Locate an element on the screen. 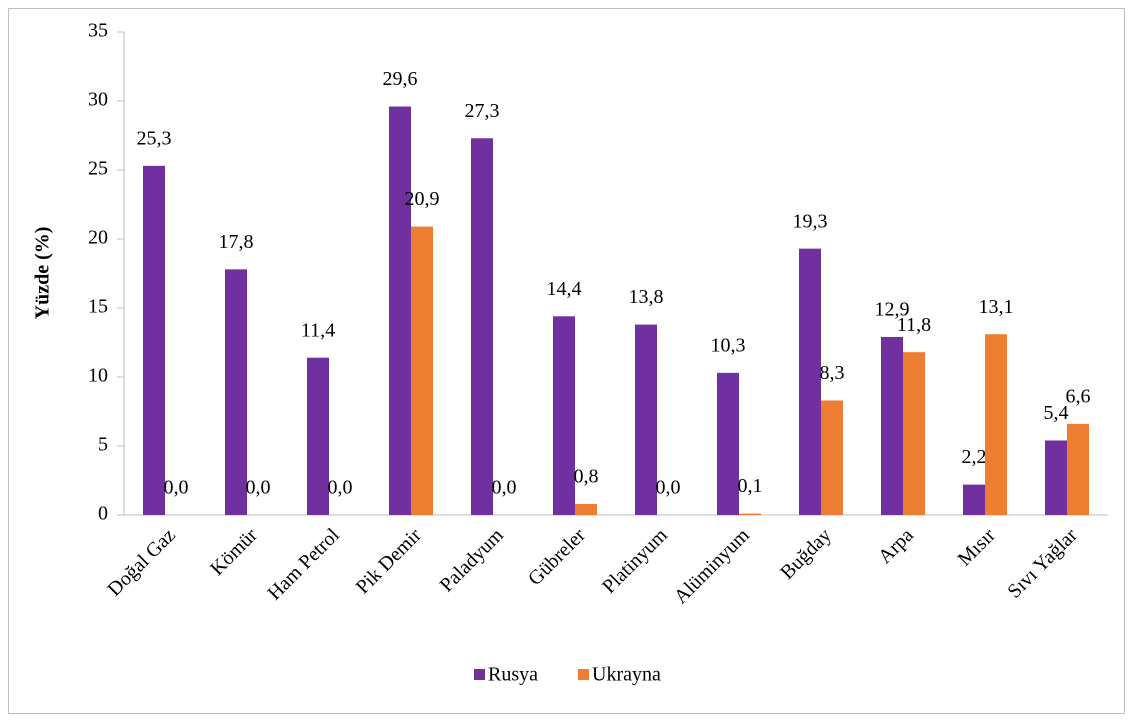 The image size is (1133, 722). legend-label: Rusya is located at coordinates (513, 675).